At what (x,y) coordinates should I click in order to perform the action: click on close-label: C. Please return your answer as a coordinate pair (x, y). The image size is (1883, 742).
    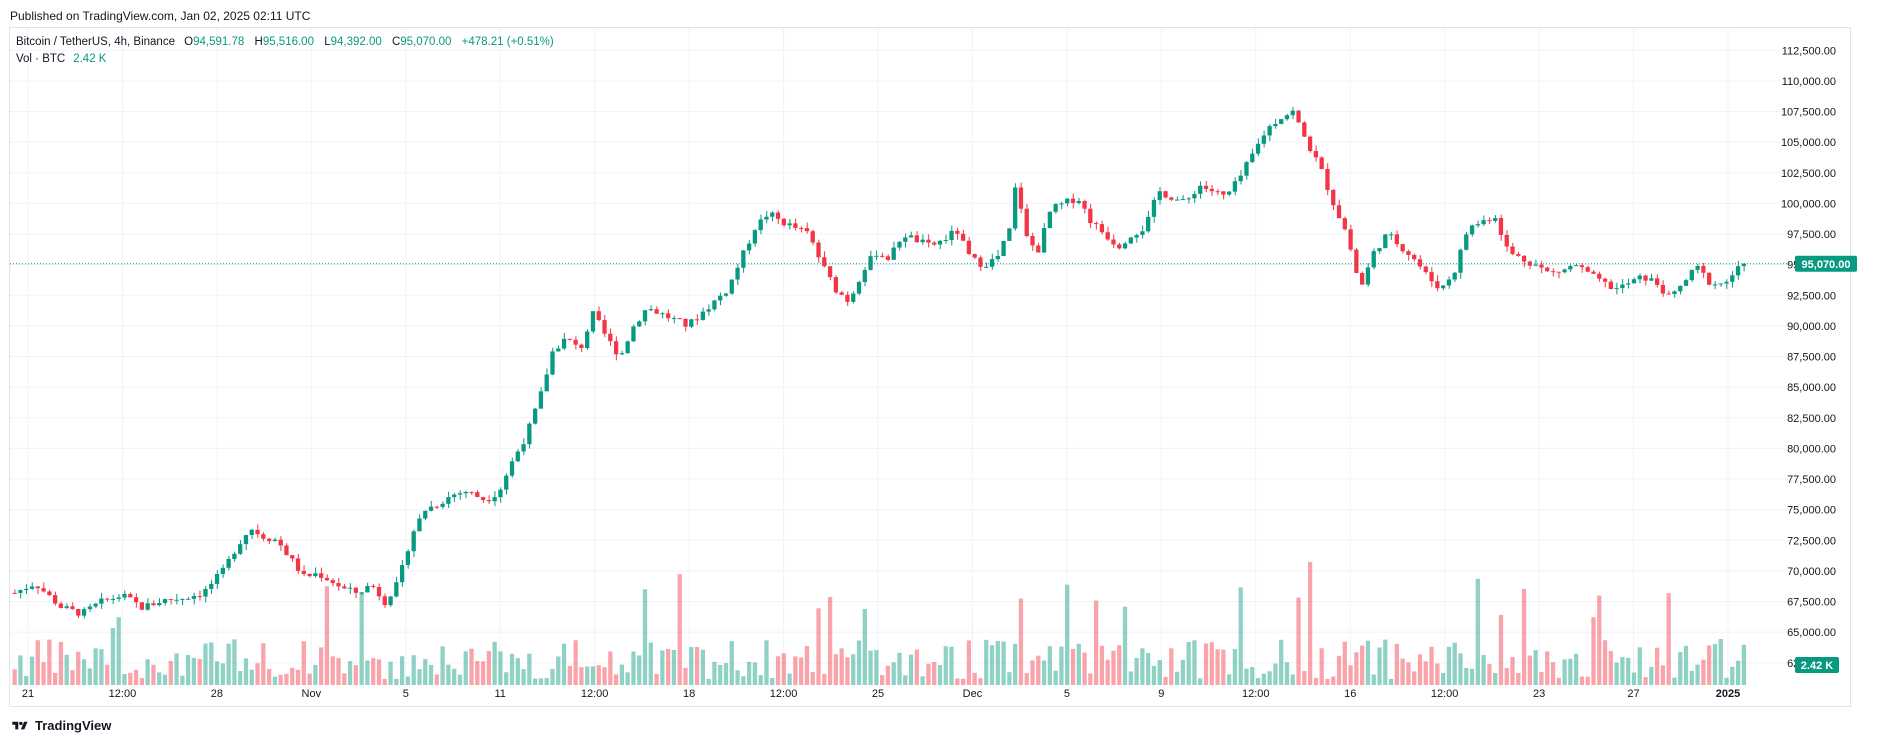
    Looking at the image, I should click on (396, 42).